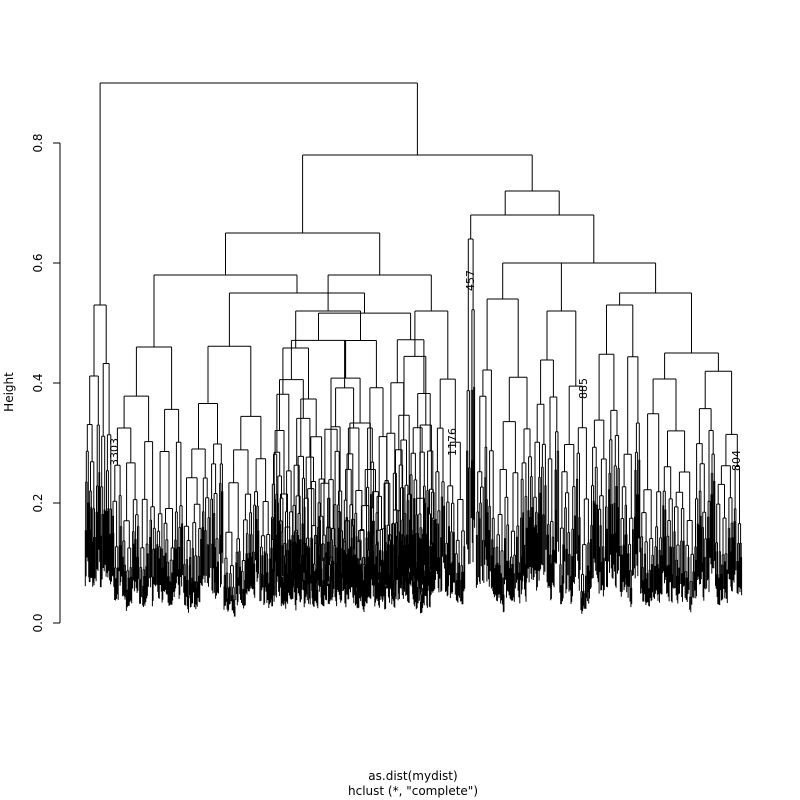  I want to click on y-tick-label: 0.6, so click(38, 262).